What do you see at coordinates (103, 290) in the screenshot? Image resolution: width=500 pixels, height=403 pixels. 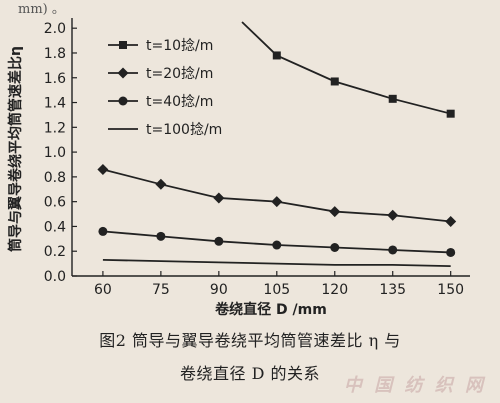 I see `x-tick-label: 60` at bounding box center [103, 290].